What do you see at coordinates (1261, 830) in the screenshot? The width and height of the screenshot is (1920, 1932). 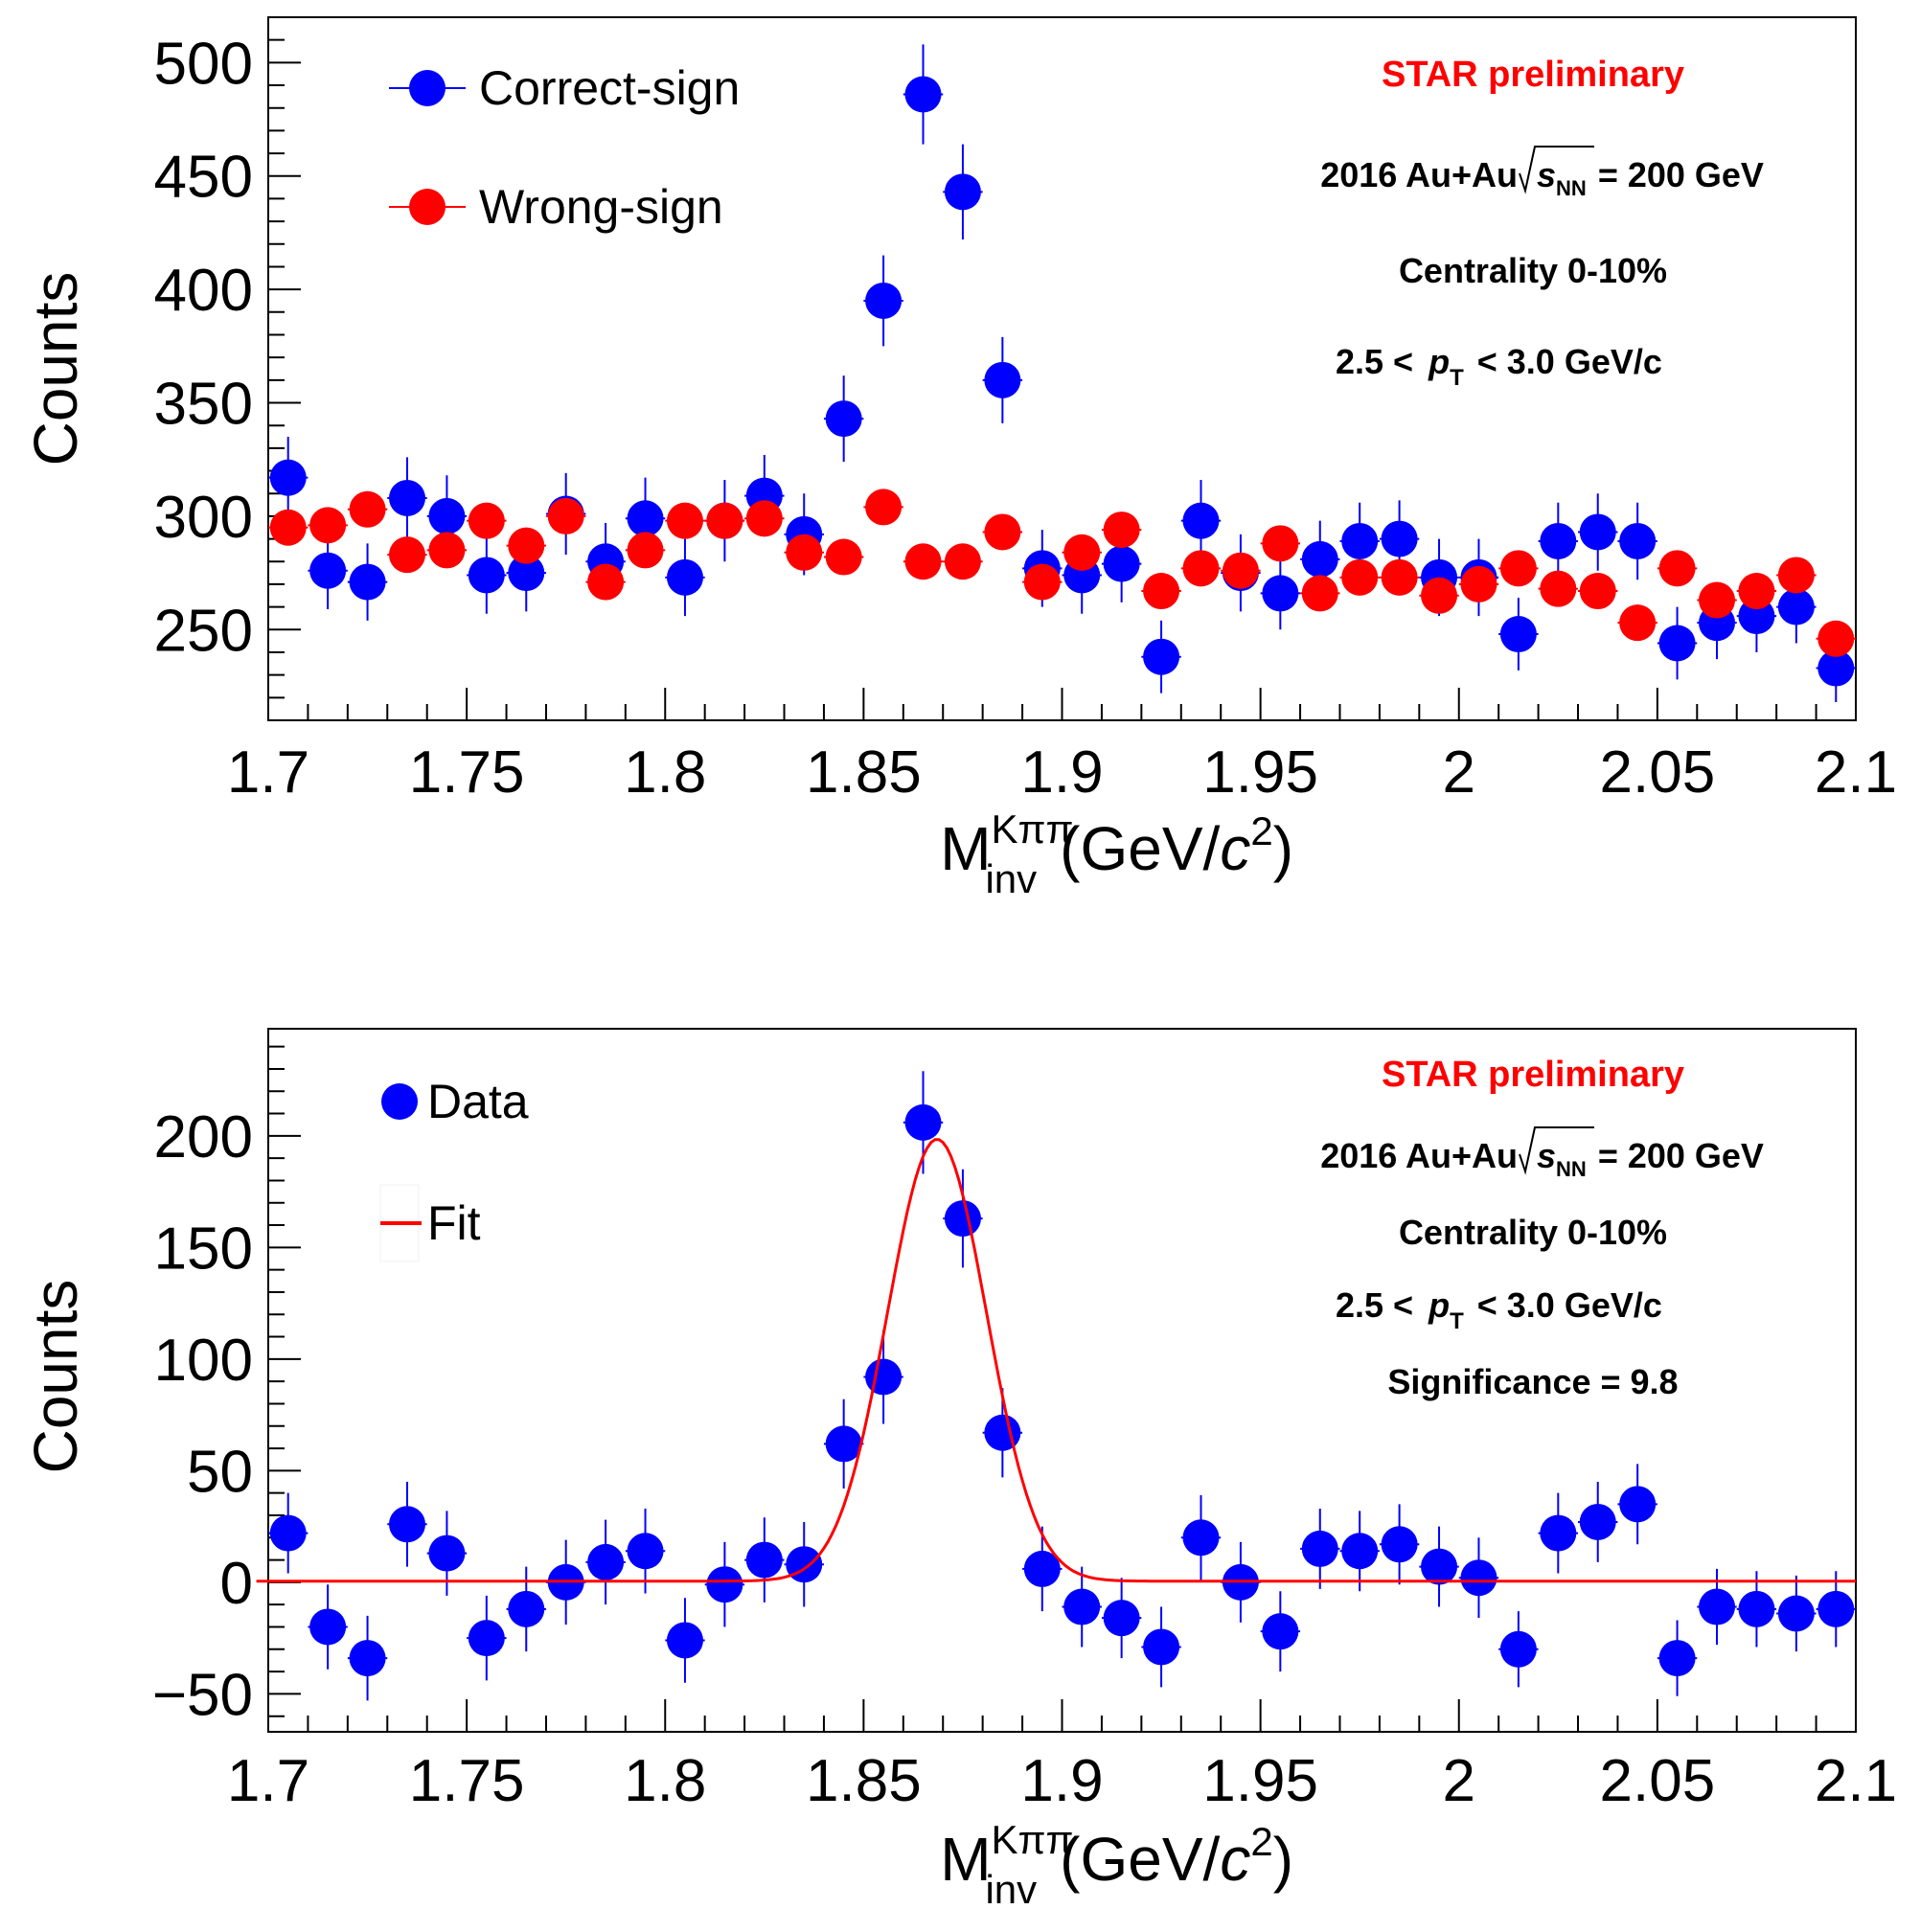 I see `x-axis-title-unit-exp: 2` at bounding box center [1261, 830].